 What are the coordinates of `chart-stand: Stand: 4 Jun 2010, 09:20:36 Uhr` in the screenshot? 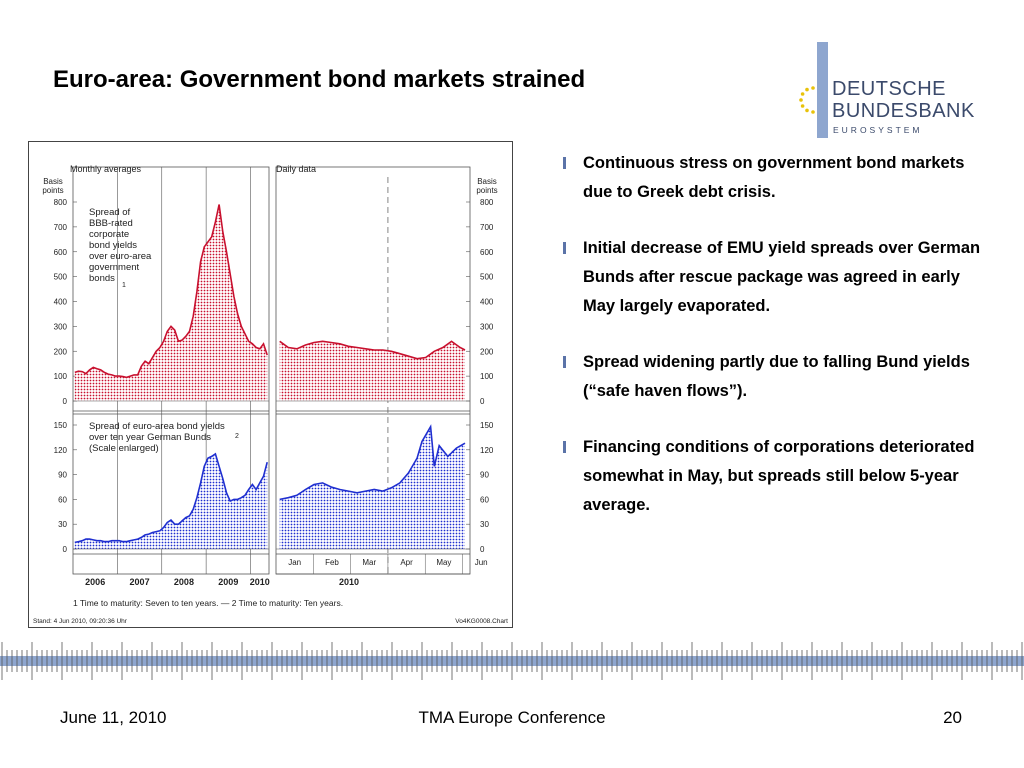 It's located at (80, 621).